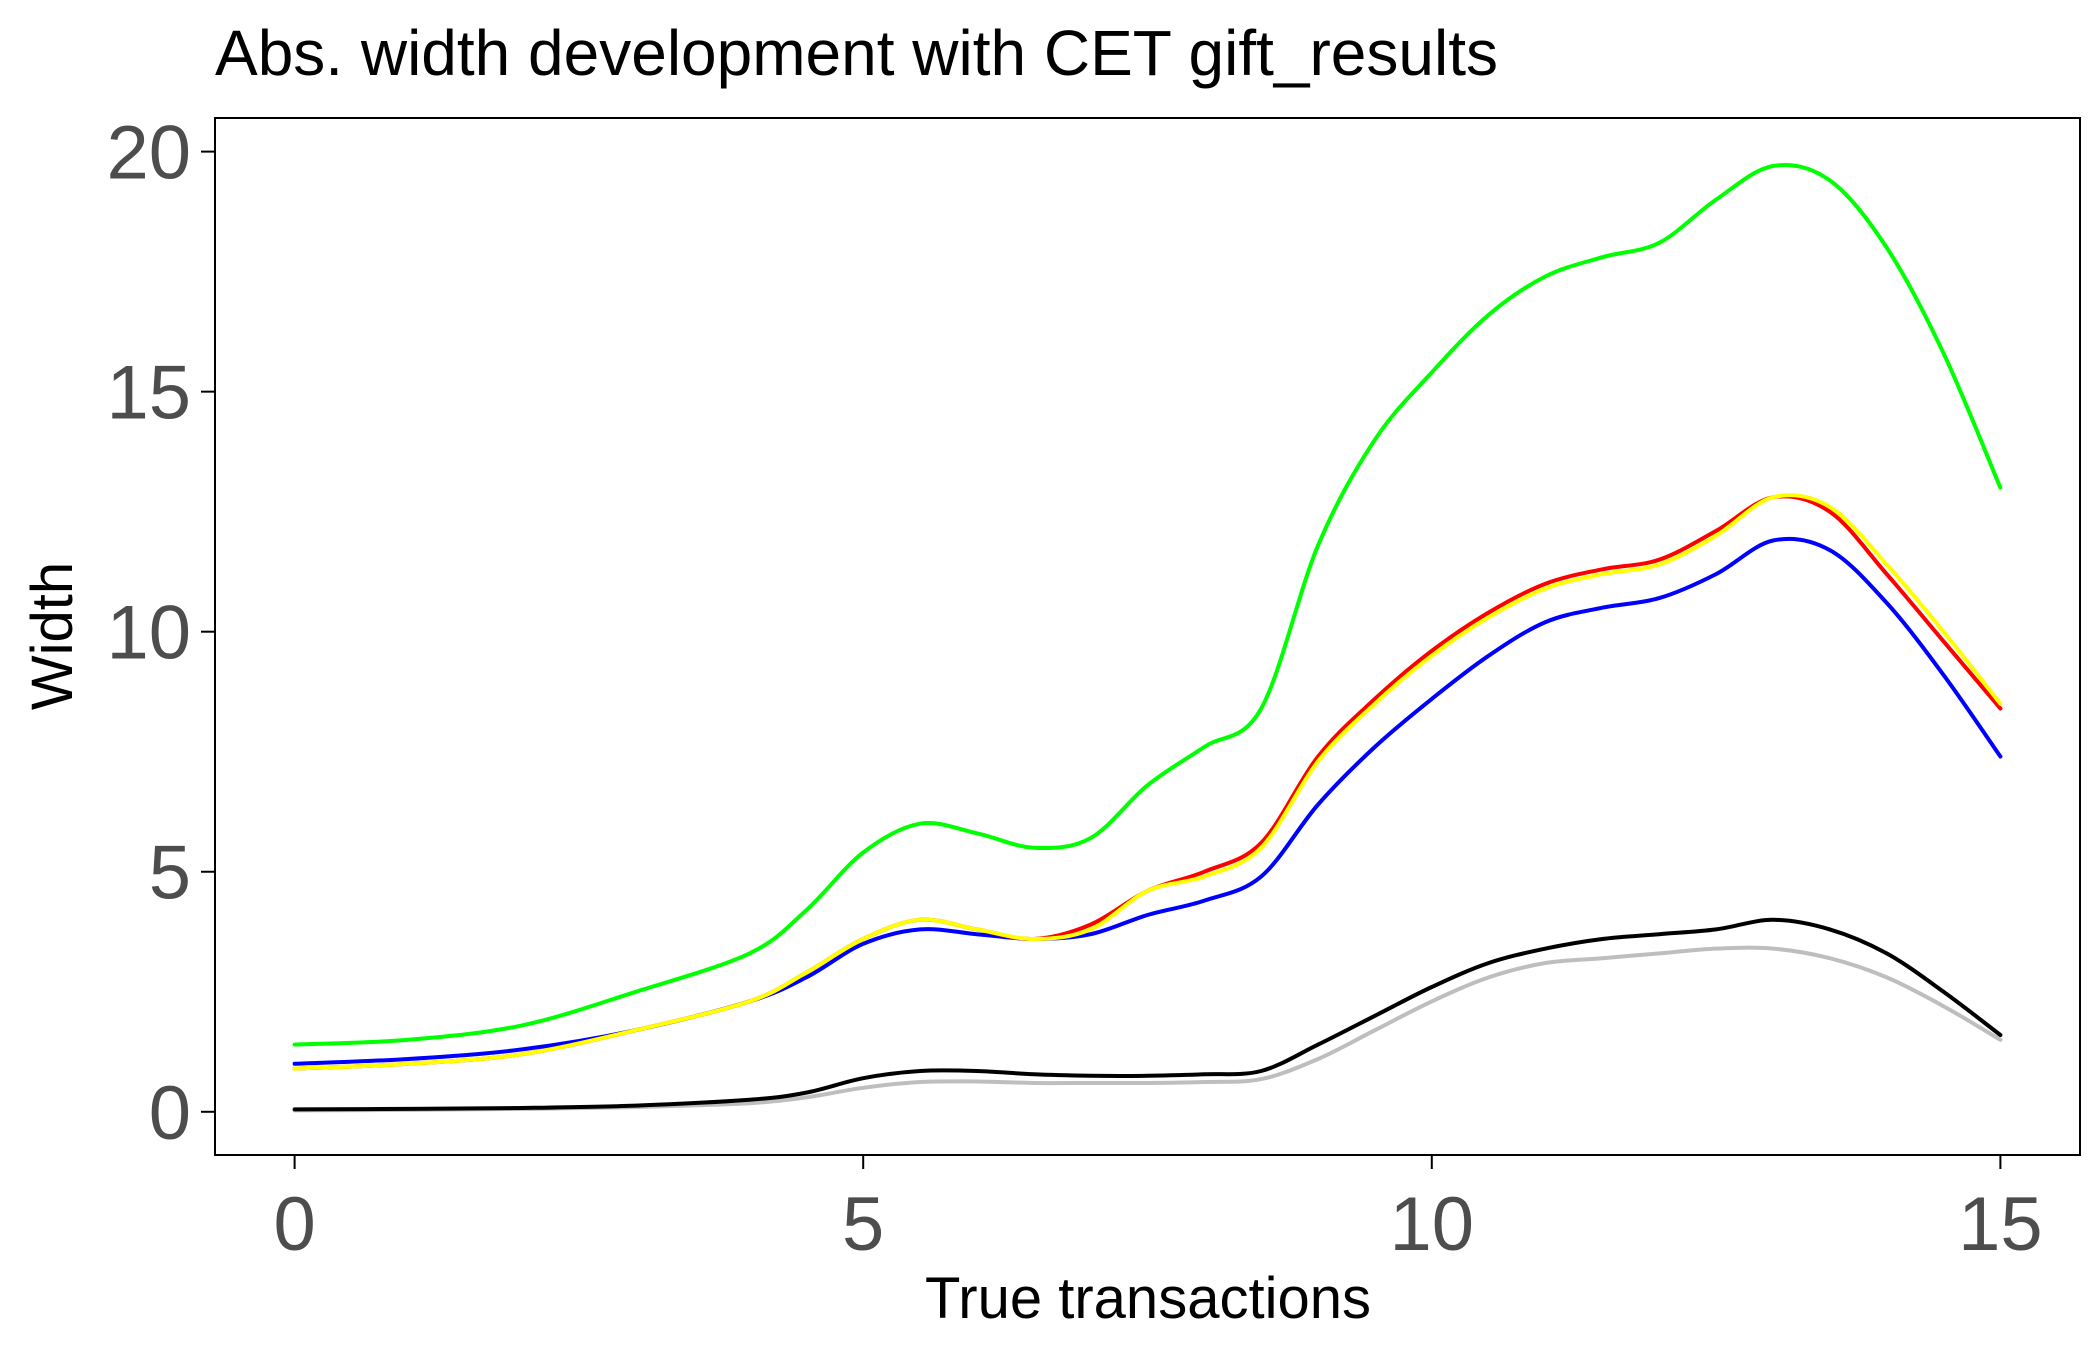 The height and width of the screenshot is (1350, 2100). Describe the element at coordinates (863, 1224) in the screenshot. I see `x-tick-label-1: 5` at that location.